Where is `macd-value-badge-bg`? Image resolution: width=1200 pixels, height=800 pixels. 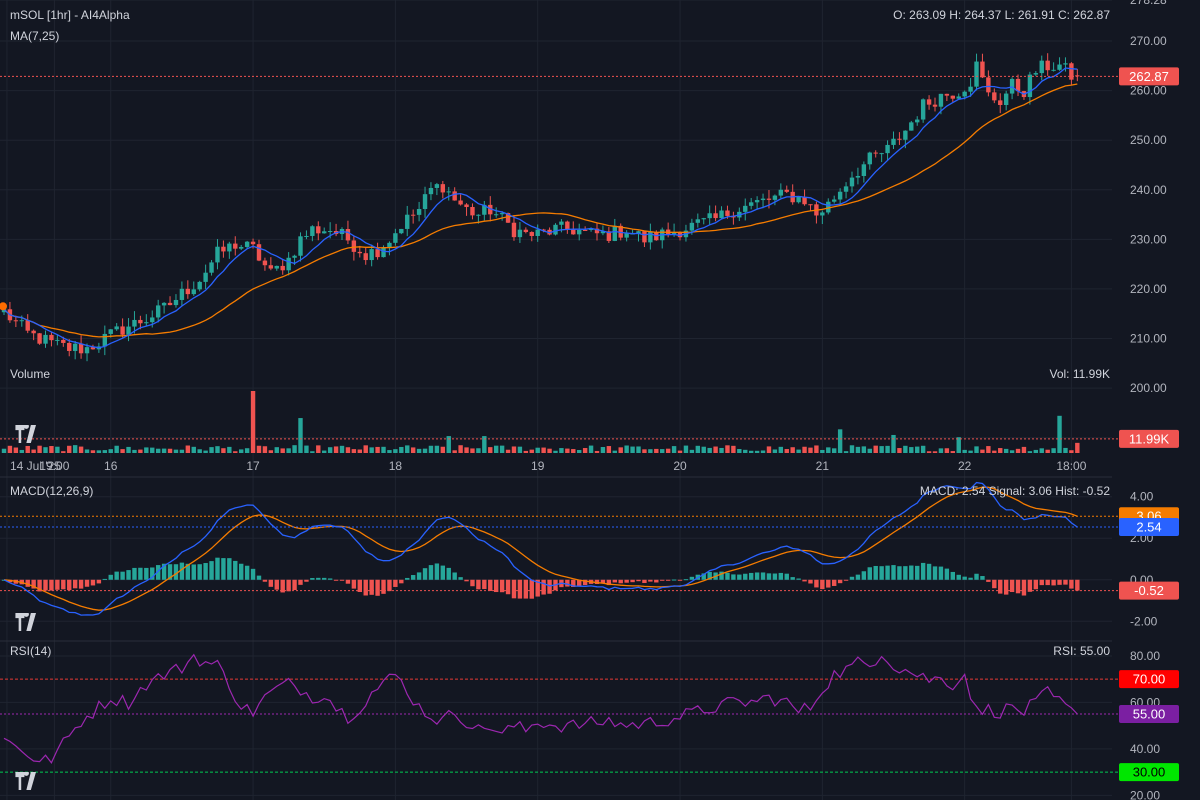 macd-value-badge-bg is located at coordinates (1149, 527).